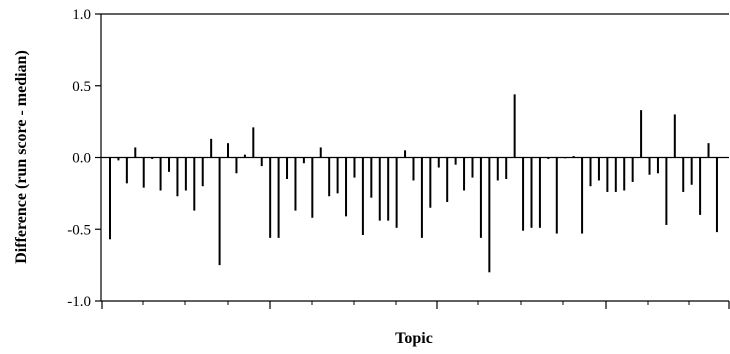 The height and width of the screenshot is (354, 730). What do you see at coordinates (79, 302) in the screenshot?
I see `y-tick-label: -1.0` at bounding box center [79, 302].